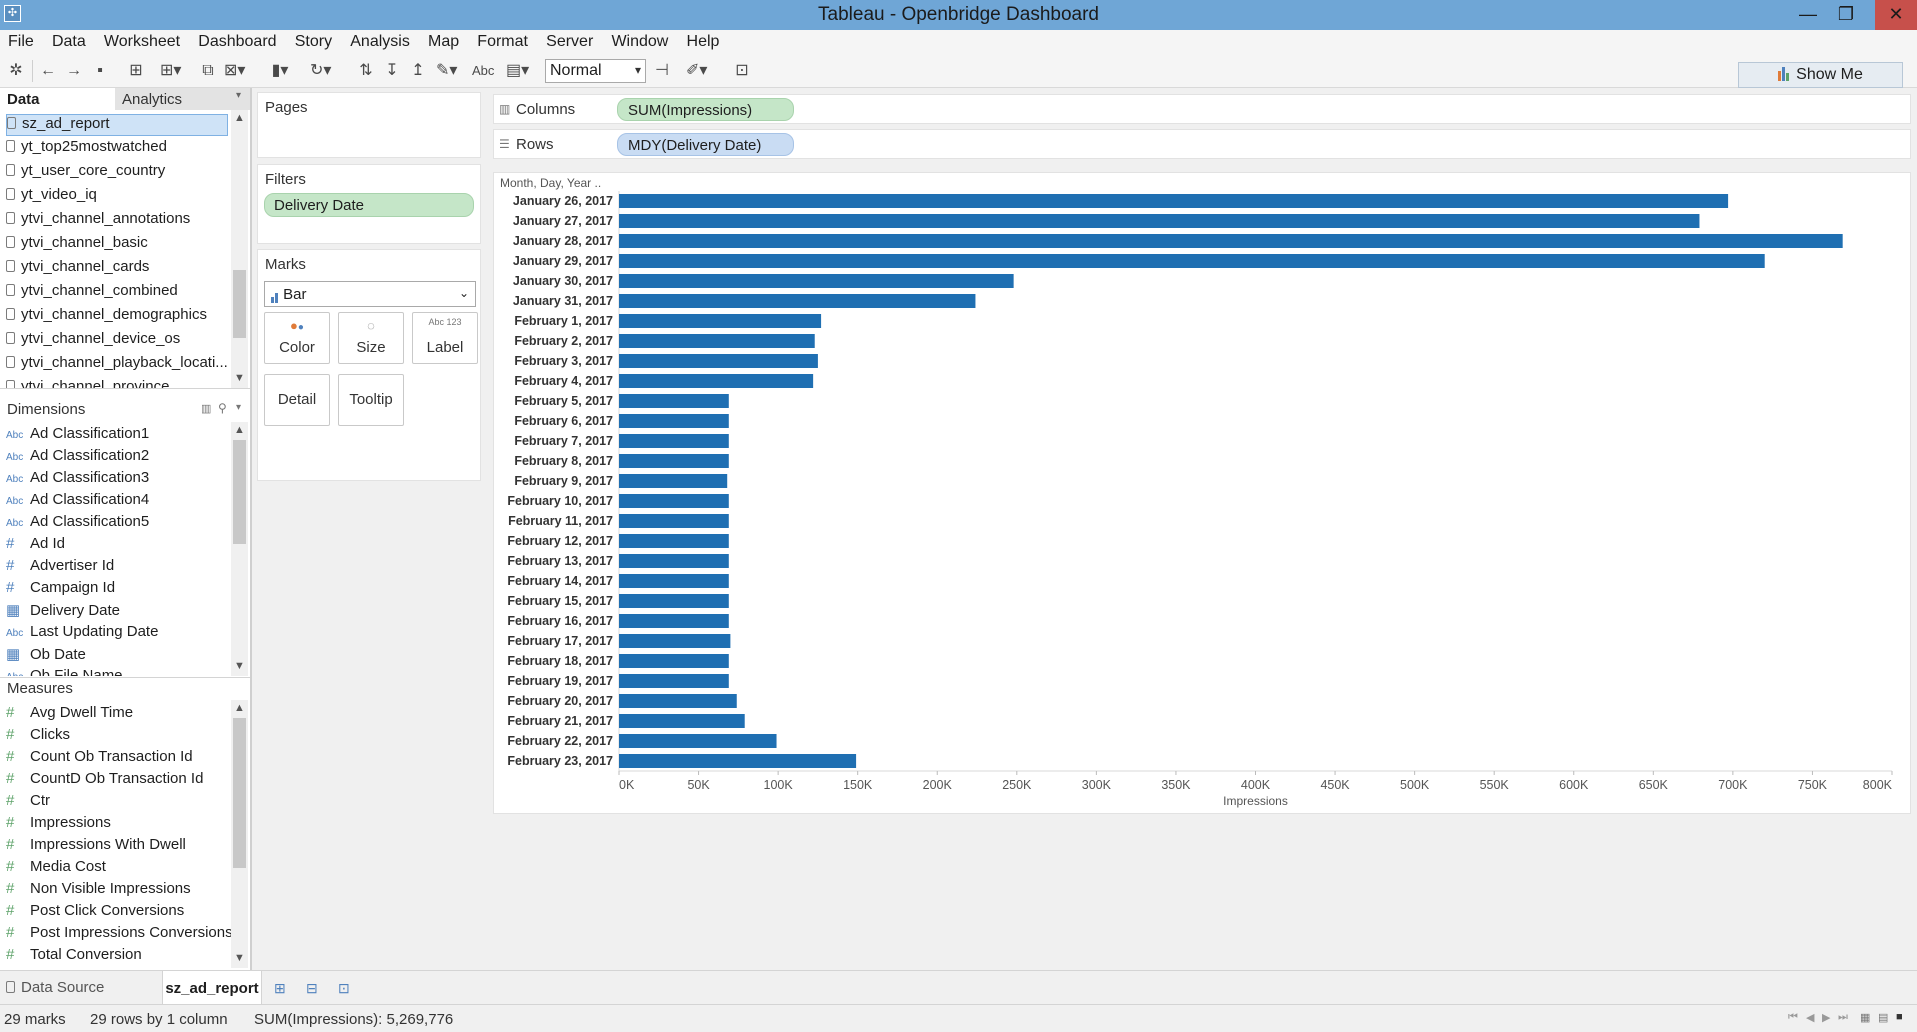  What do you see at coordinates (1820, 75) in the screenshot?
I see `show-me-button: Show Me` at bounding box center [1820, 75].